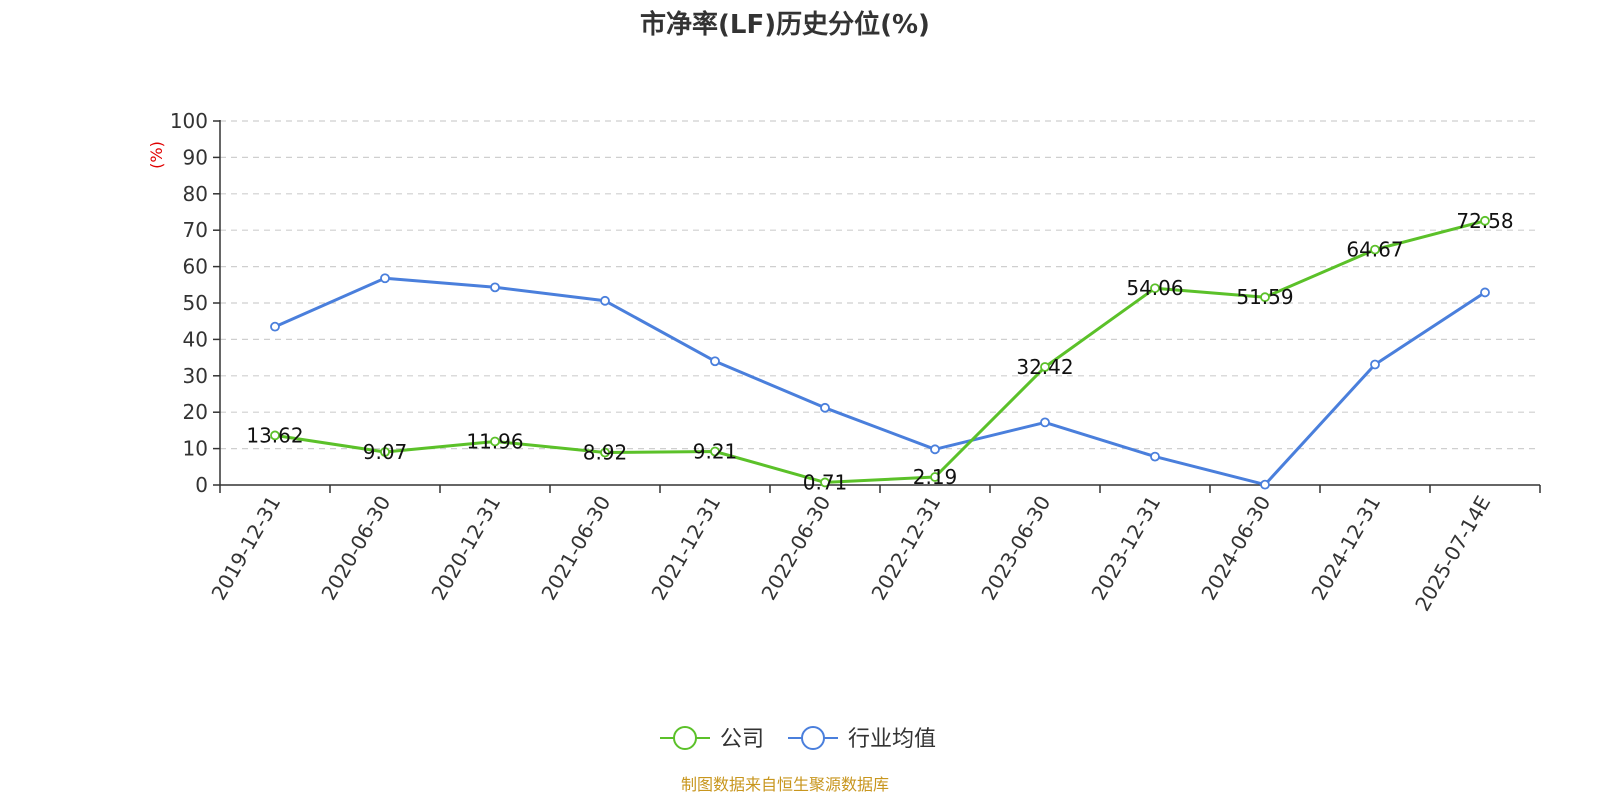  What do you see at coordinates (575, 548) in the screenshot?
I see `x-tick-label: 2021-06-30` at bounding box center [575, 548].